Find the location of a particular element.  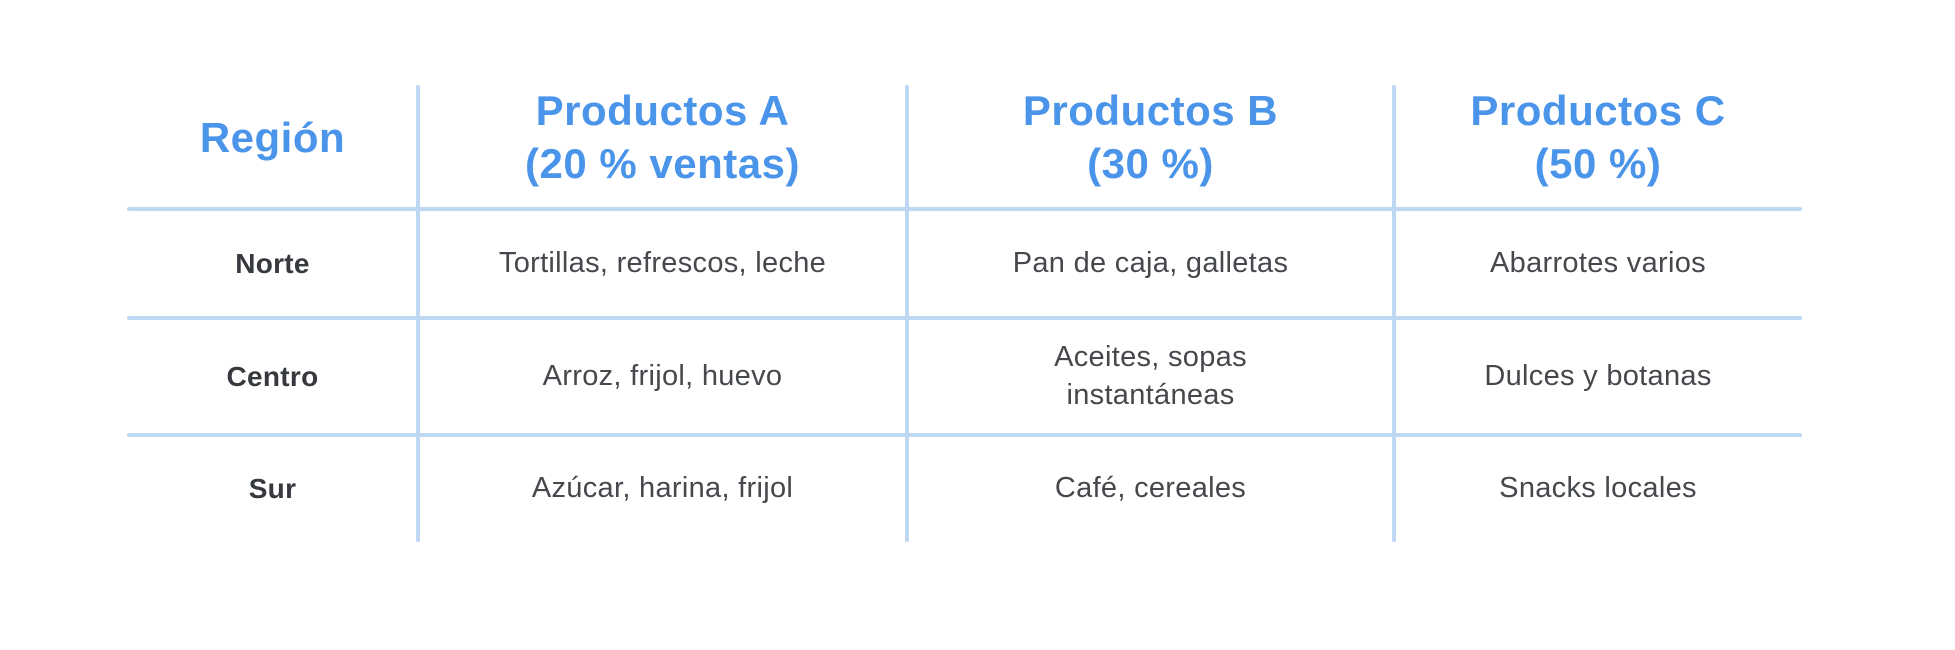

header-label-productos-c: Productos C (50 %) is located at coordinates (1598, 137).